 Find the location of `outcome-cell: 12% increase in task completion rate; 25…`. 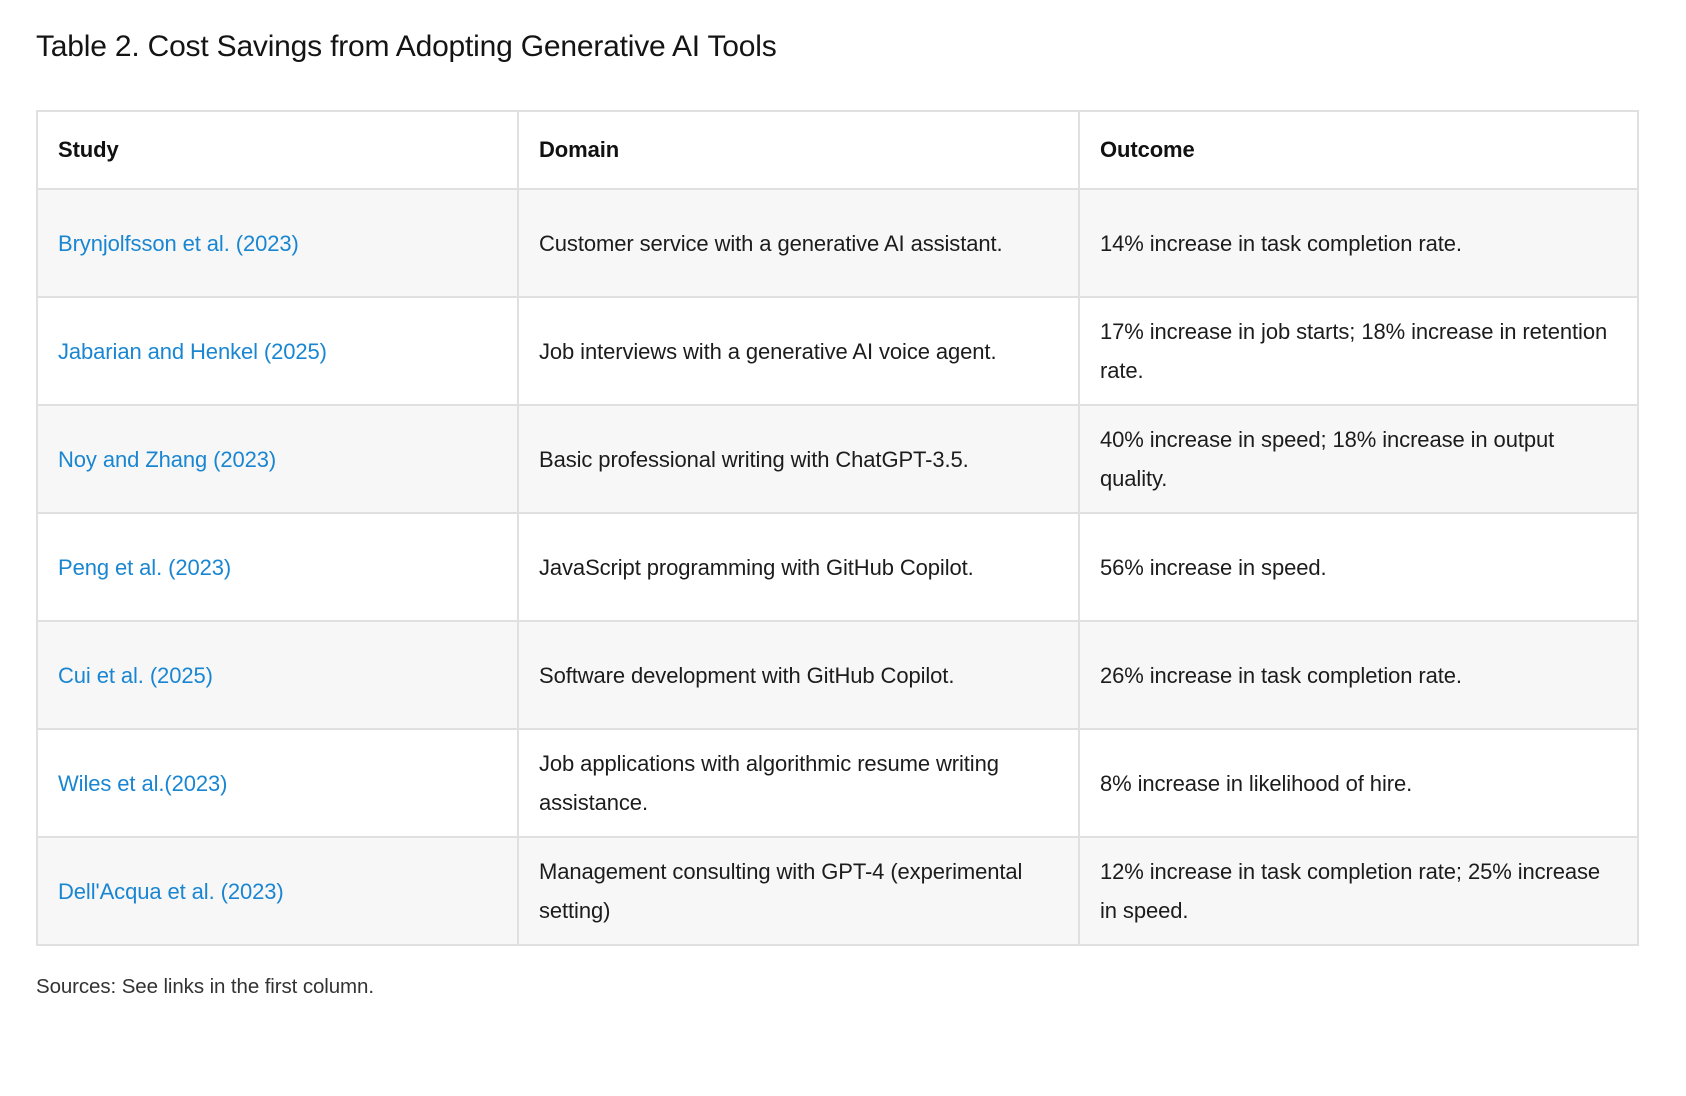

outcome-cell: 12% increase in task completion rate; 25… is located at coordinates (1358, 891).